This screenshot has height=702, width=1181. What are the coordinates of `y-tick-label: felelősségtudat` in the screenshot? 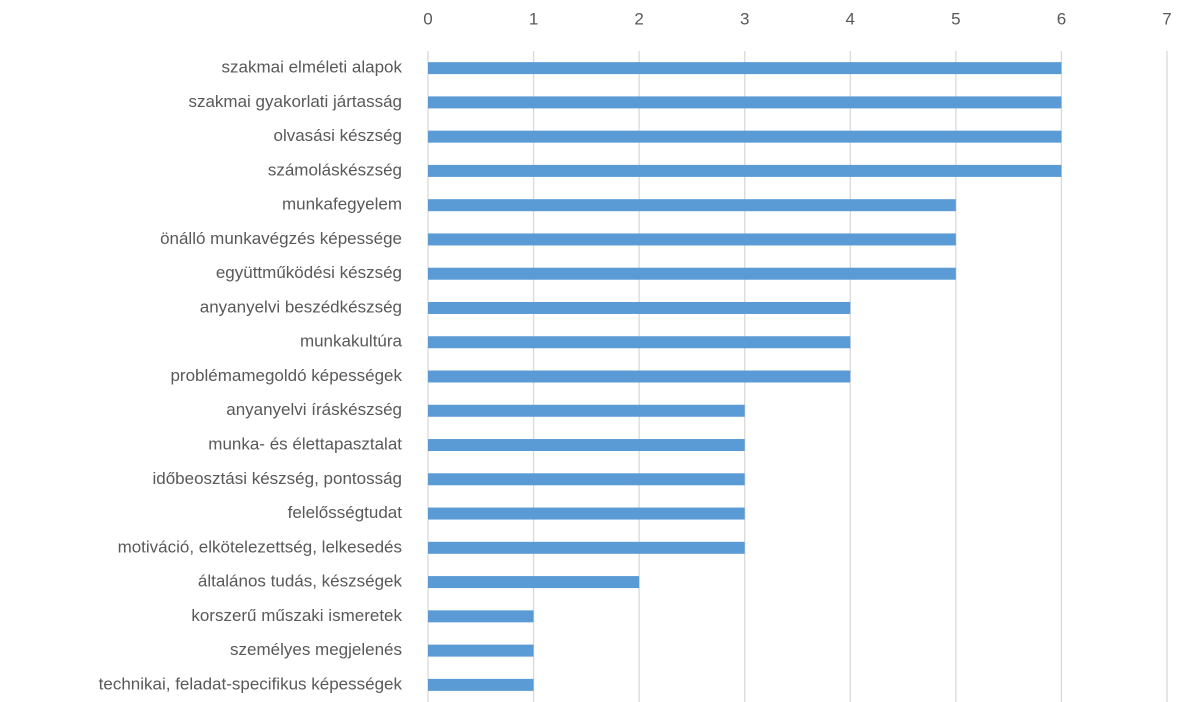 It's located at (345, 512).